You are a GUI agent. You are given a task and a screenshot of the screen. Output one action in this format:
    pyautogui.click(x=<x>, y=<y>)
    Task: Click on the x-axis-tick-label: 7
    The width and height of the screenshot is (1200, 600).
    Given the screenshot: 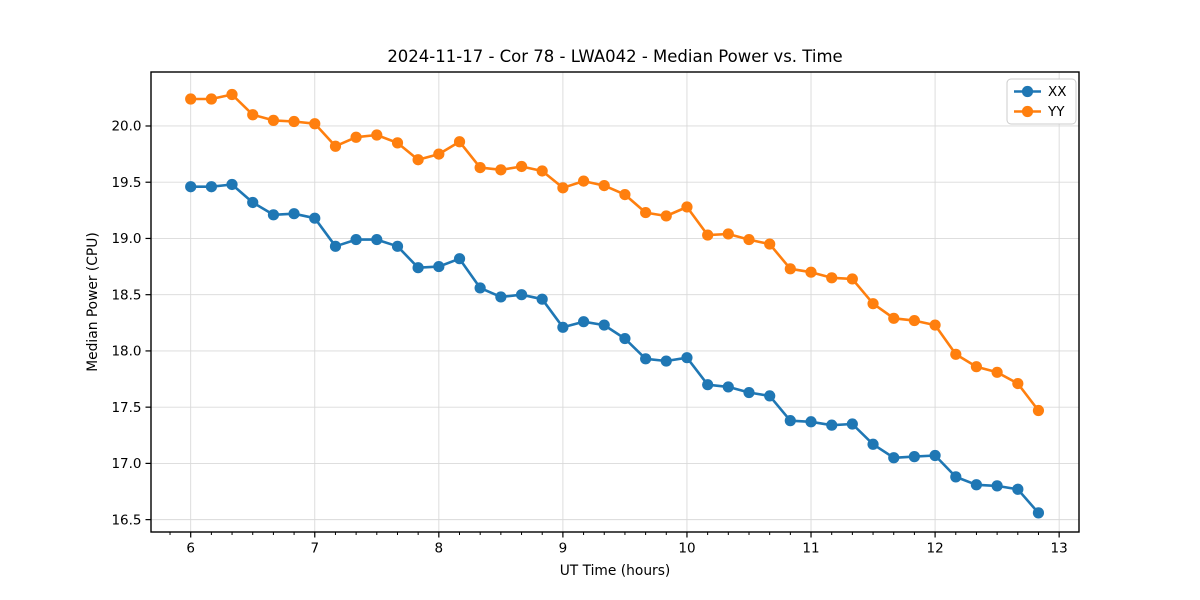 What is the action you would take?
    pyautogui.click(x=314, y=549)
    